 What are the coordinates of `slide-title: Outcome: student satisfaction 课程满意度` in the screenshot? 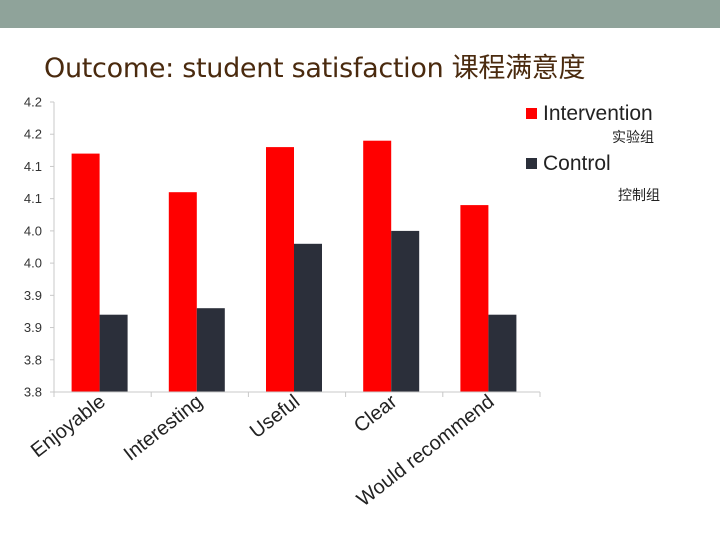 It's located at (315, 68).